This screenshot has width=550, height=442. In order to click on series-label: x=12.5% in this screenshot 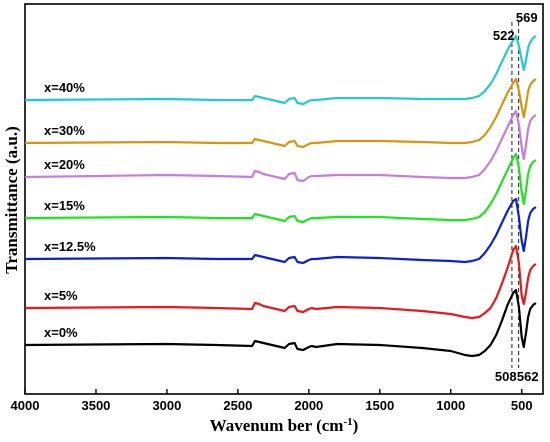, I will do `click(70, 246)`.